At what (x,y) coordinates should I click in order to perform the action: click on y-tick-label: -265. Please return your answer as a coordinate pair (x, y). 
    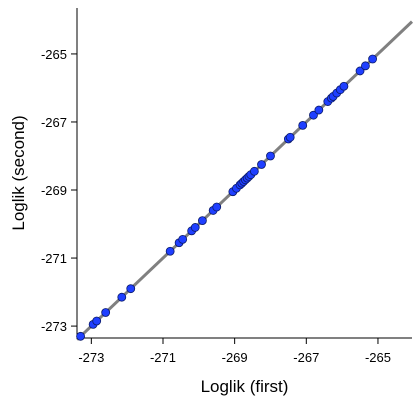
    Looking at the image, I should click on (54, 54).